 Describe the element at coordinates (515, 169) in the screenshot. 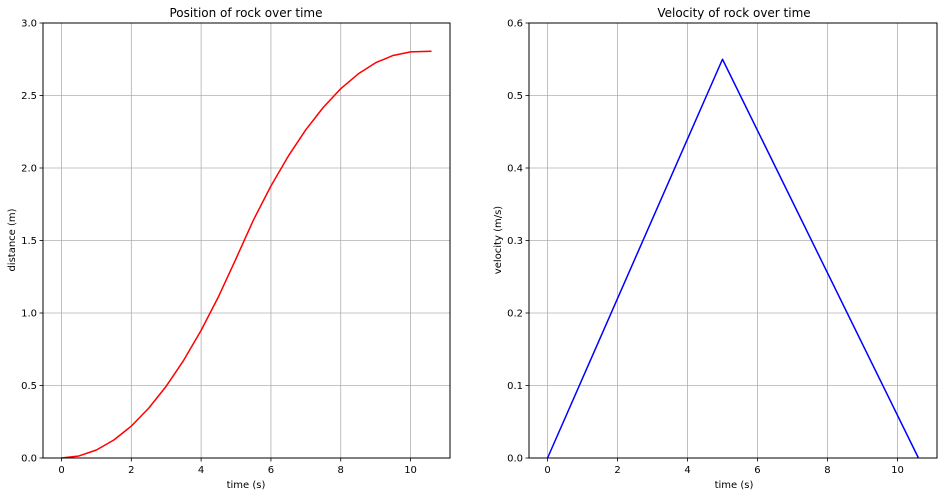

I see `y-tick-label: 0.4` at that location.